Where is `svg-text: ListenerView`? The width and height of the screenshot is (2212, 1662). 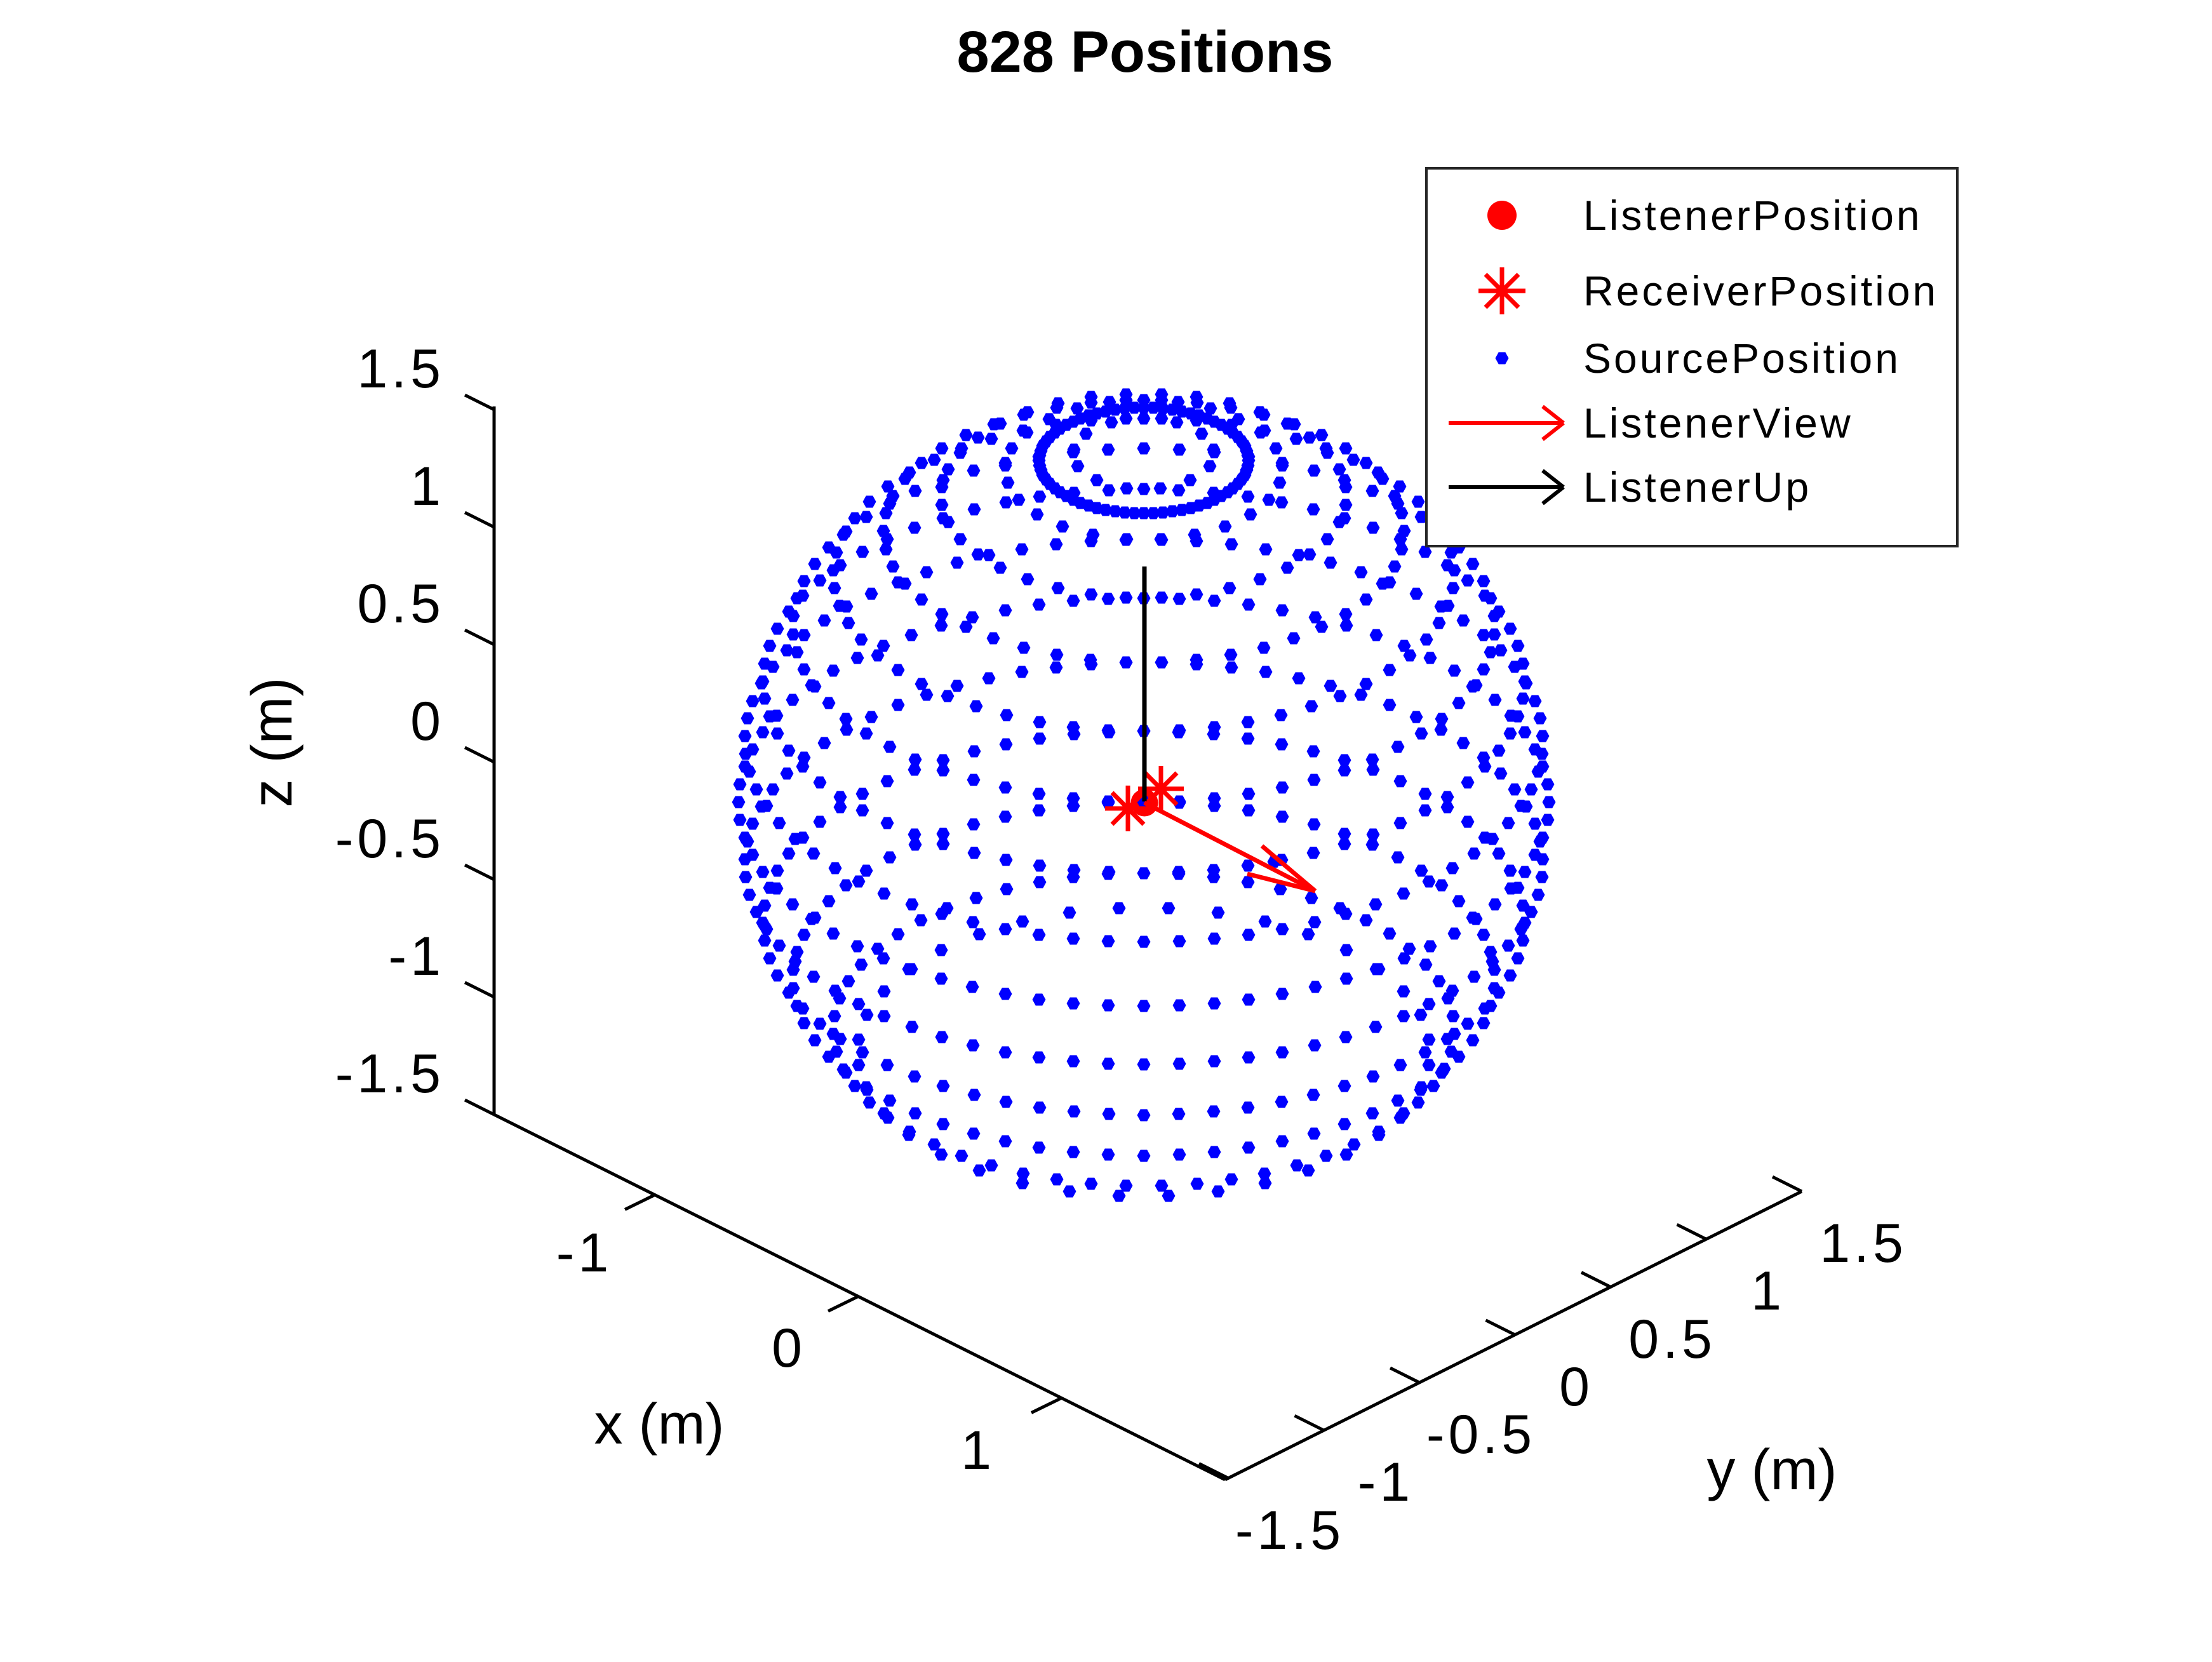
svg-text: ListenerView is located at coordinates (1718, 423).